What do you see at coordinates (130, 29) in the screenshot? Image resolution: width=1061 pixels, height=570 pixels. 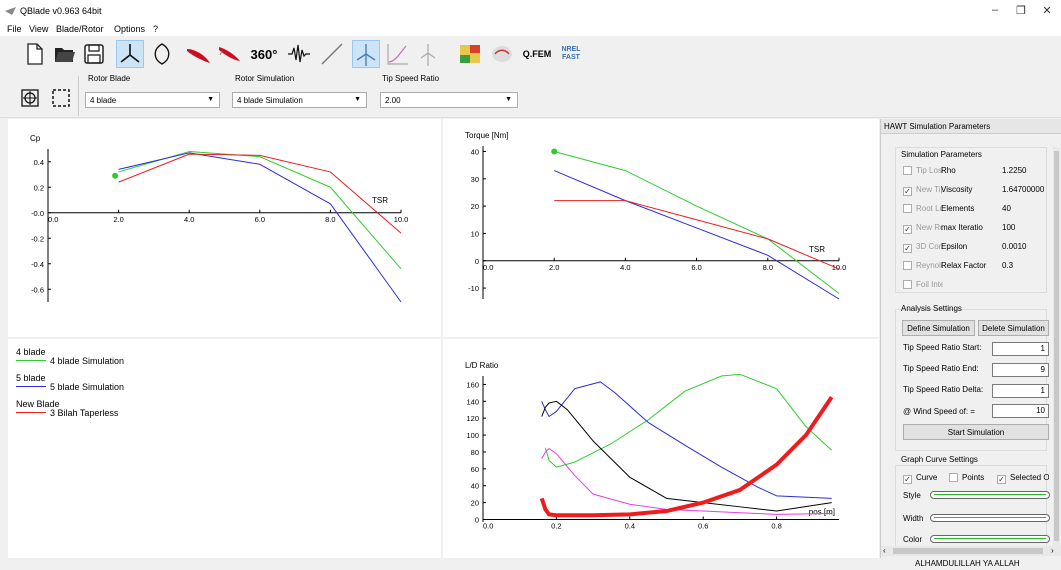 I see `menu-options: Options` at bounding box center [130, 29].